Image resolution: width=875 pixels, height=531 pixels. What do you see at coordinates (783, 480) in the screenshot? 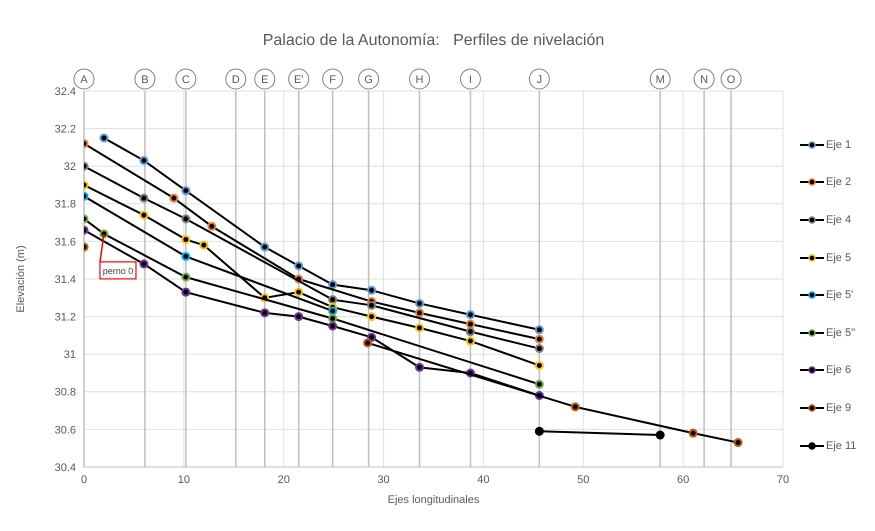
I see `x-tick-label: 70` at bounding box center [783, 480].